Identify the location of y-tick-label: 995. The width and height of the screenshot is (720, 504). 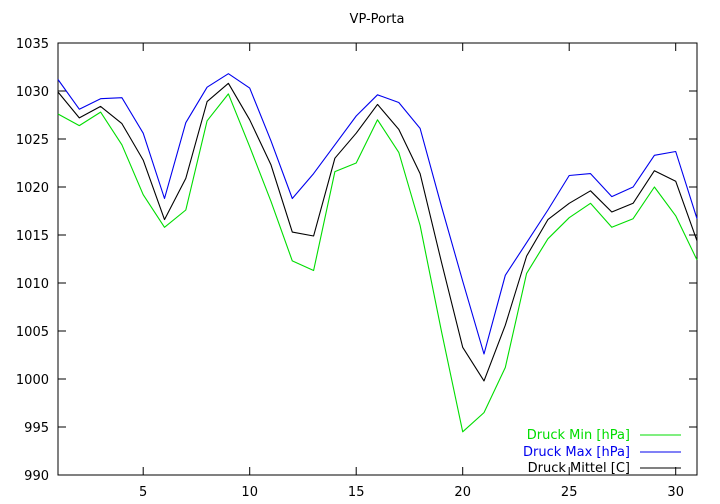
(36, 428).